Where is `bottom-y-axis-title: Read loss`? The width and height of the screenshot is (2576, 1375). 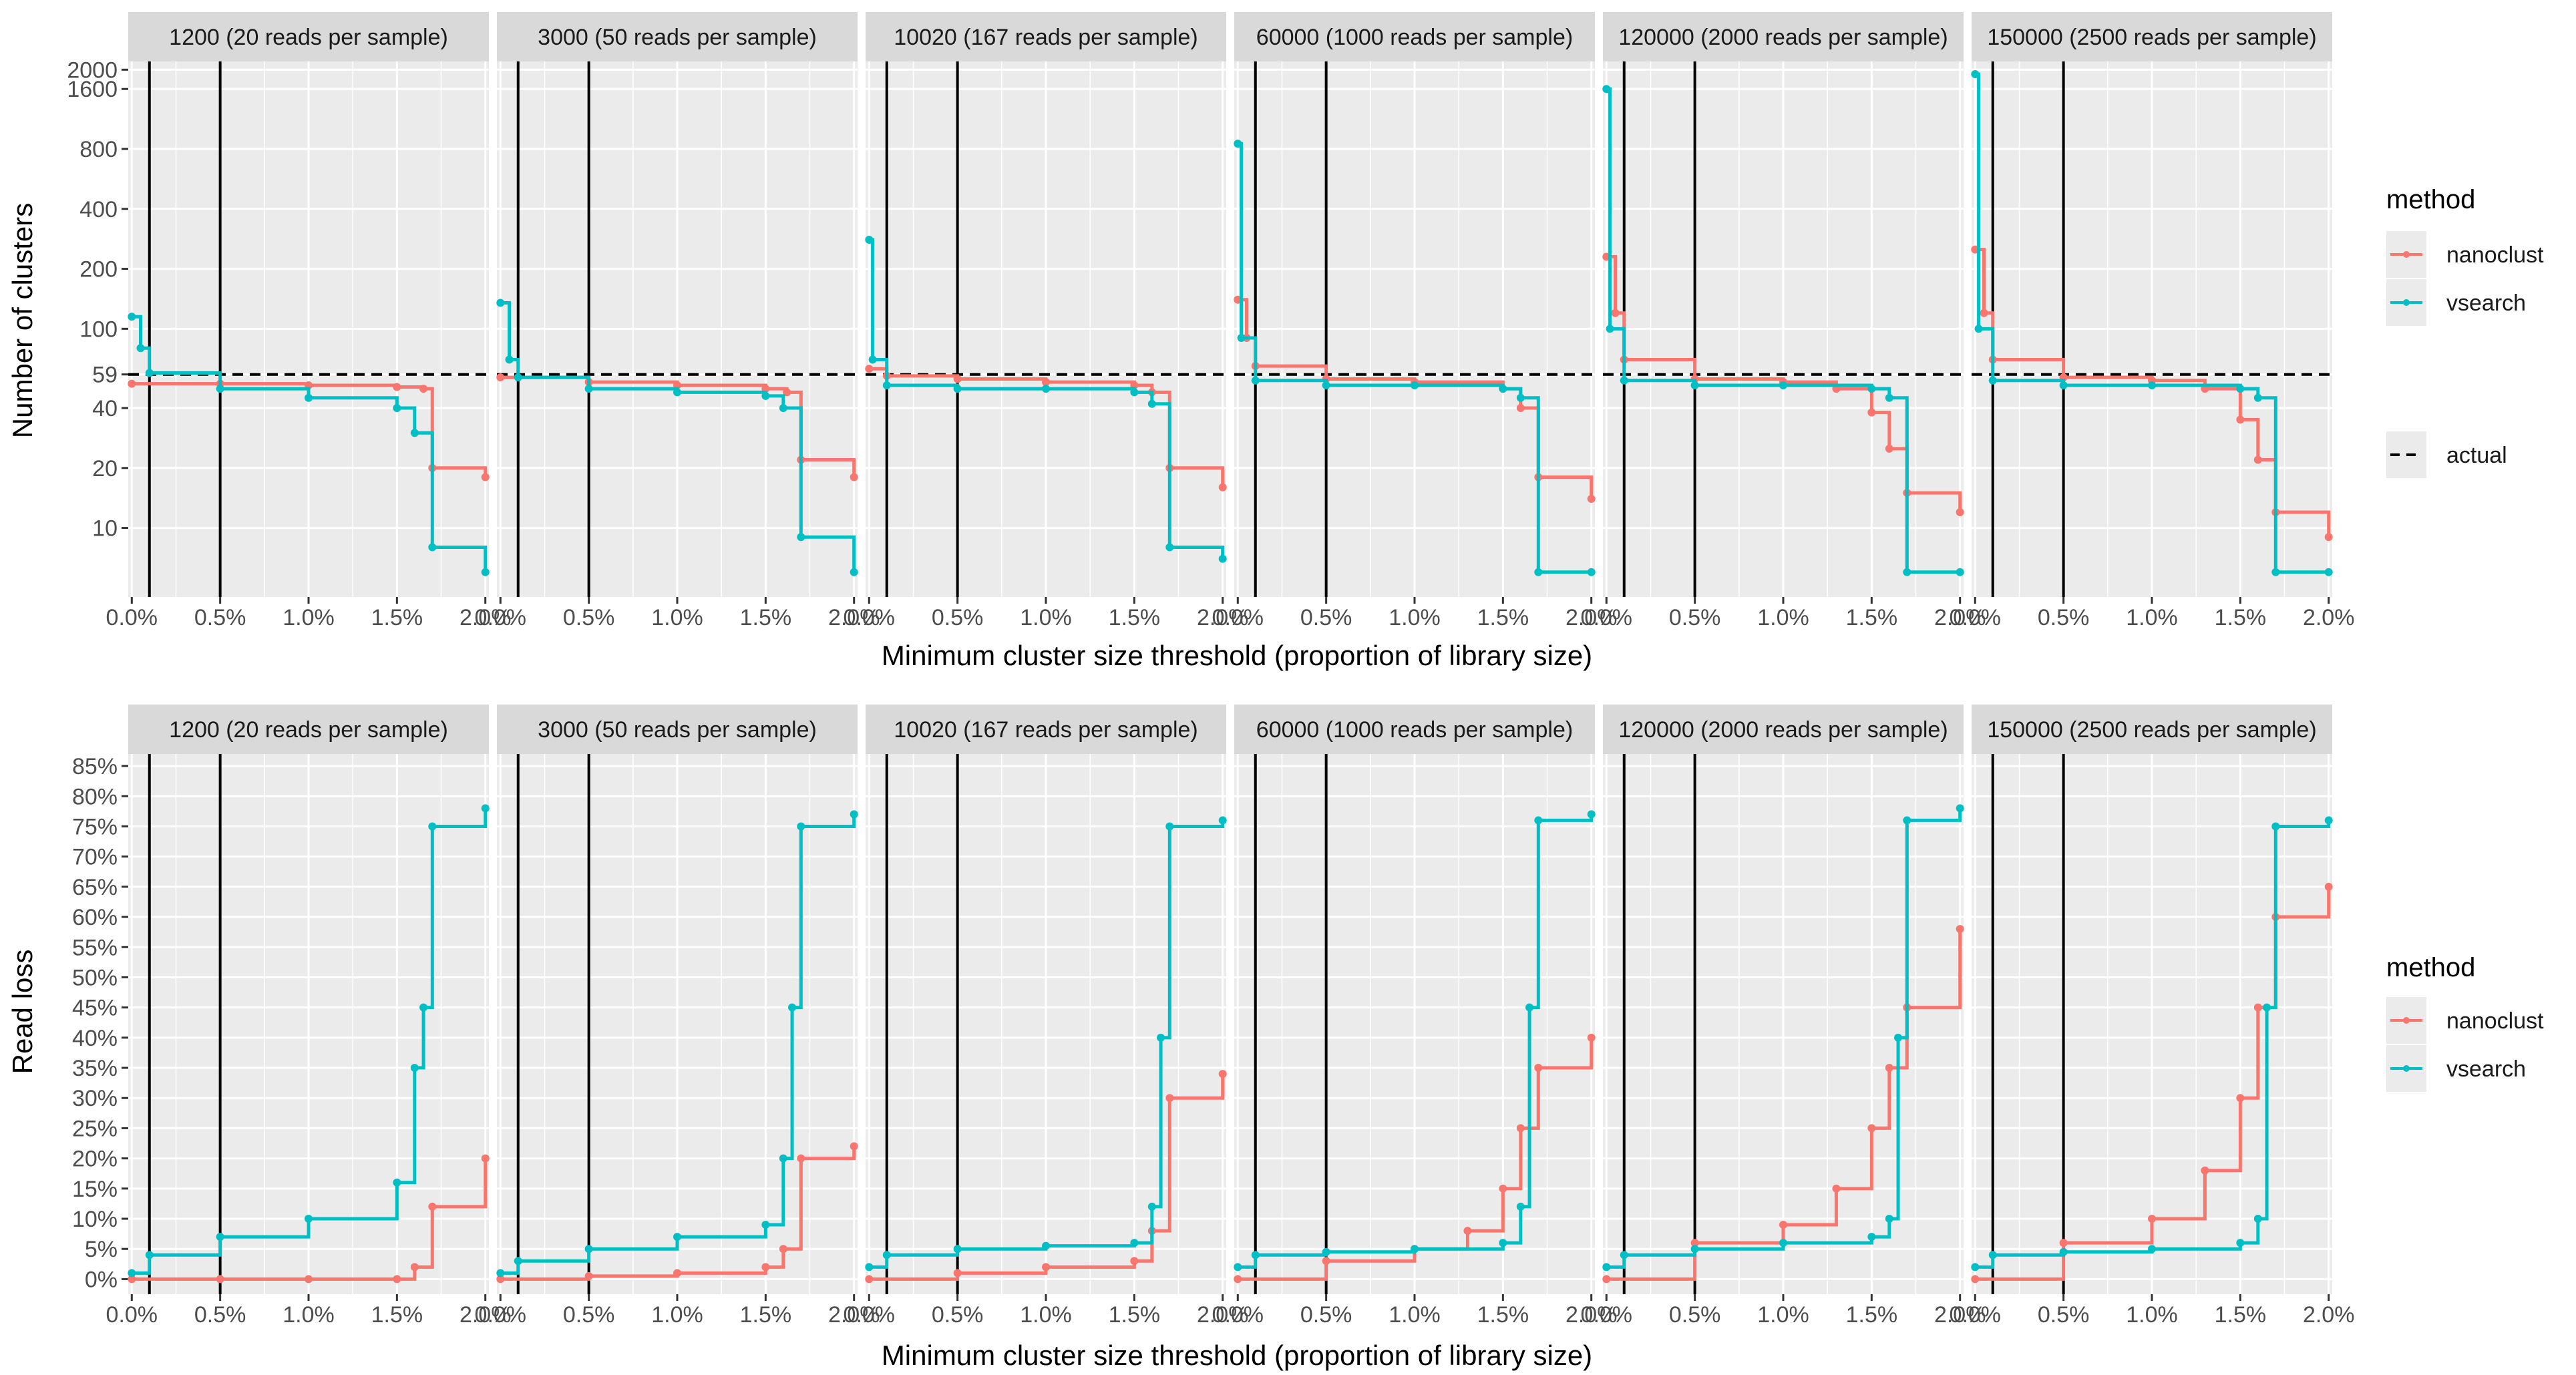 bottom-y-axis-title: Read loss is located at coordinates (22, 1012).